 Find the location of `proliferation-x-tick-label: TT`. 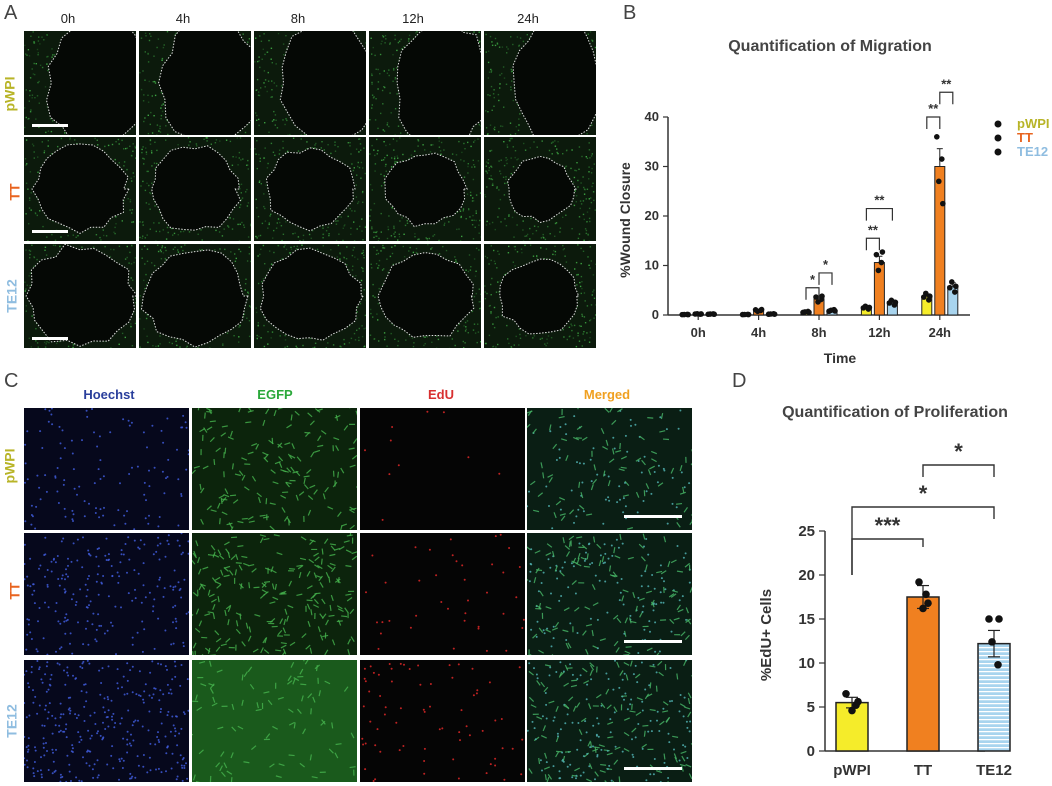

proliferation-x-tick-label: TT is located at coordinates (923, 770).